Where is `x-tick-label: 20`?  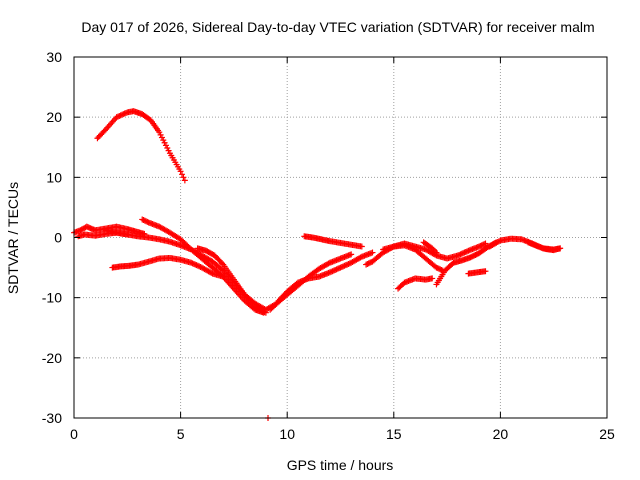
x-tick-label: 20 is located at coordinates (501, 434).